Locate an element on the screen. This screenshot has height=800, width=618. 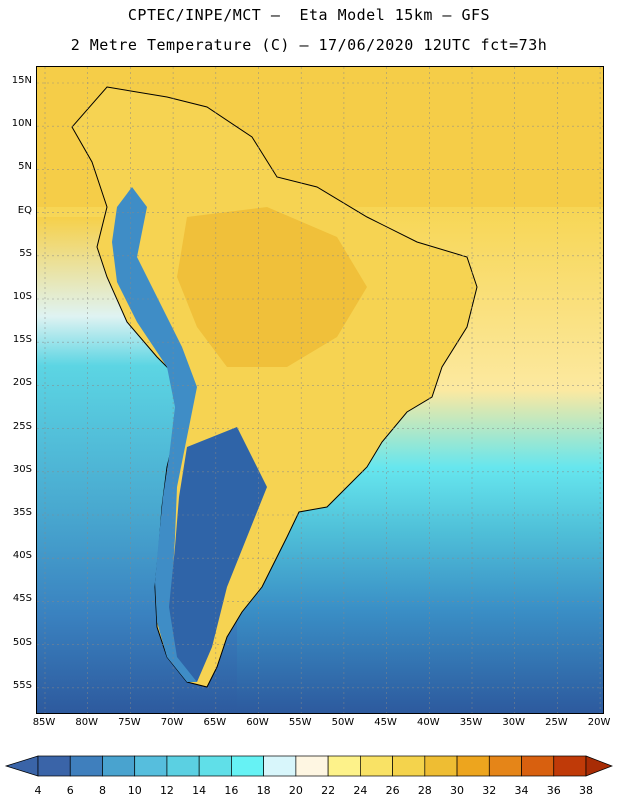
latitude-label: 35S is located at coordinates (22, 512).